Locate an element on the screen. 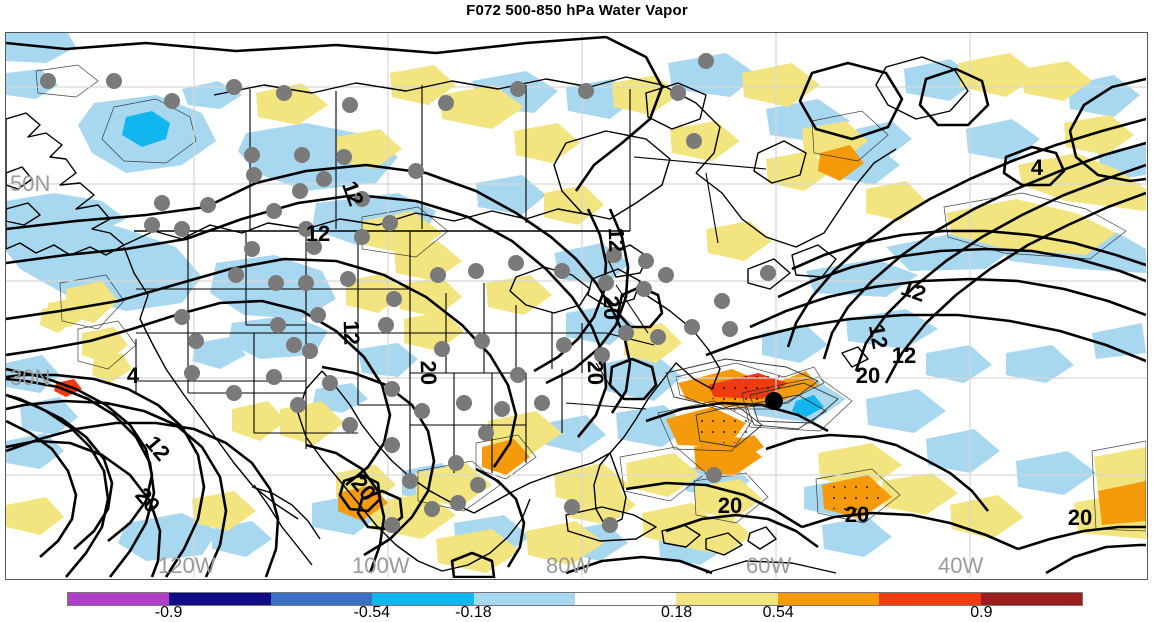 The width and height of the screenshot is (1154, 622). lon-label-60w: 60W is located at coordinates (768, 565).